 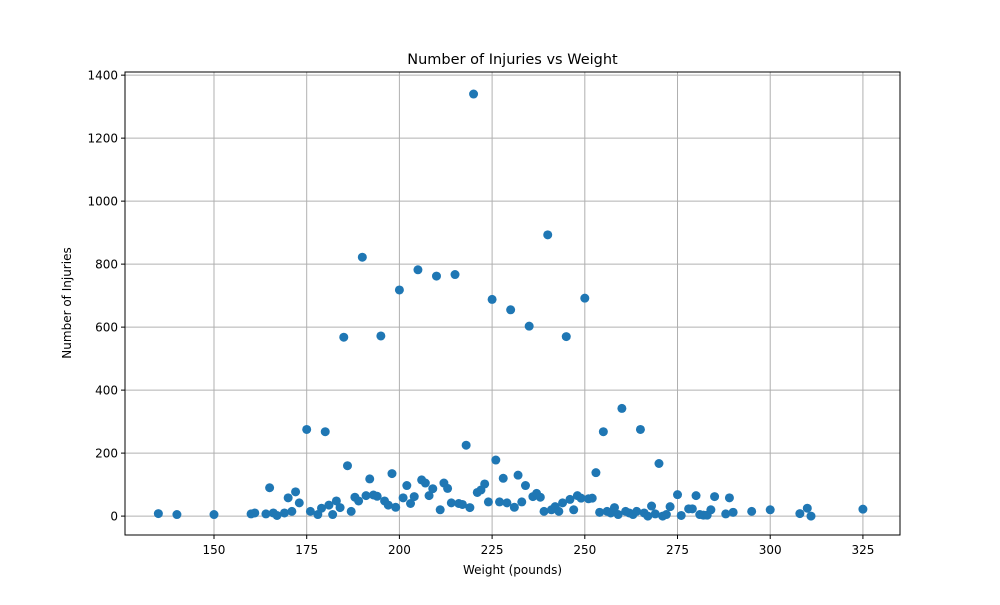 What do you see at coordinates (492, 550) in the screenshot?
I see `x-tick-label: 225` at bounding box center [492, 550].